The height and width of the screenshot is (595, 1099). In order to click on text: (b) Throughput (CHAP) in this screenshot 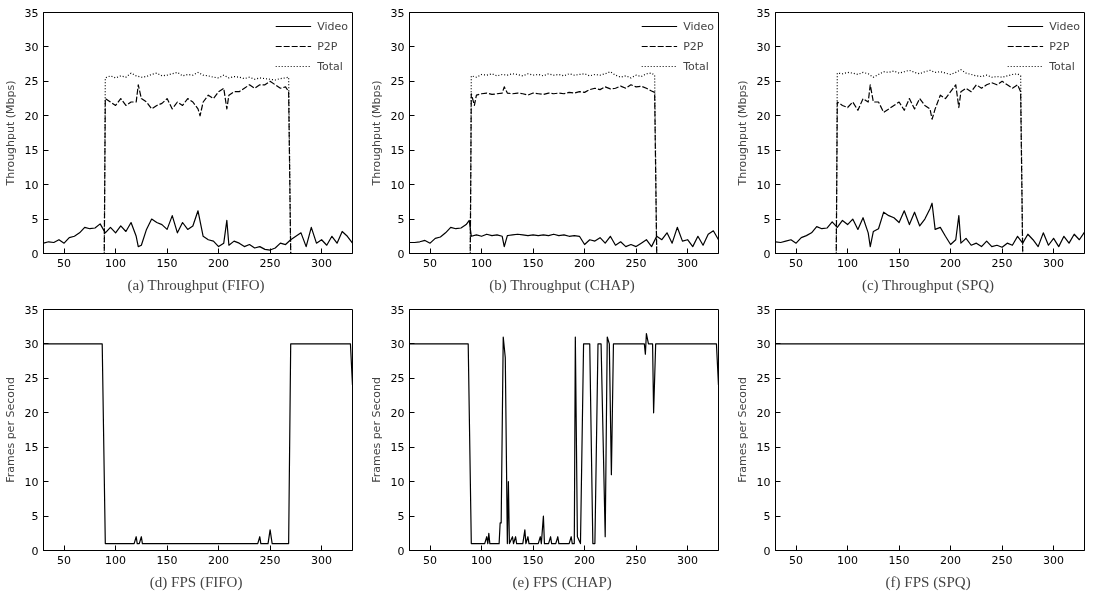, I will do `click(562, 285)`.